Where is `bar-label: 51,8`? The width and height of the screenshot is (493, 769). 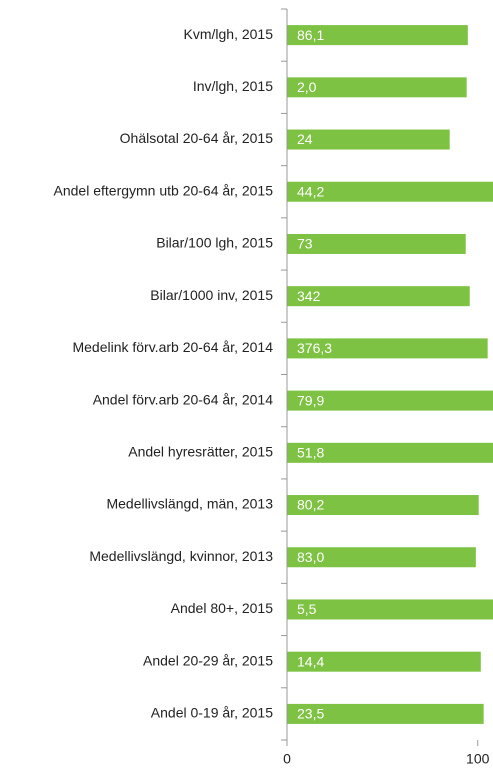 bar-label: 51,8 is located at coordinates (310, 453).